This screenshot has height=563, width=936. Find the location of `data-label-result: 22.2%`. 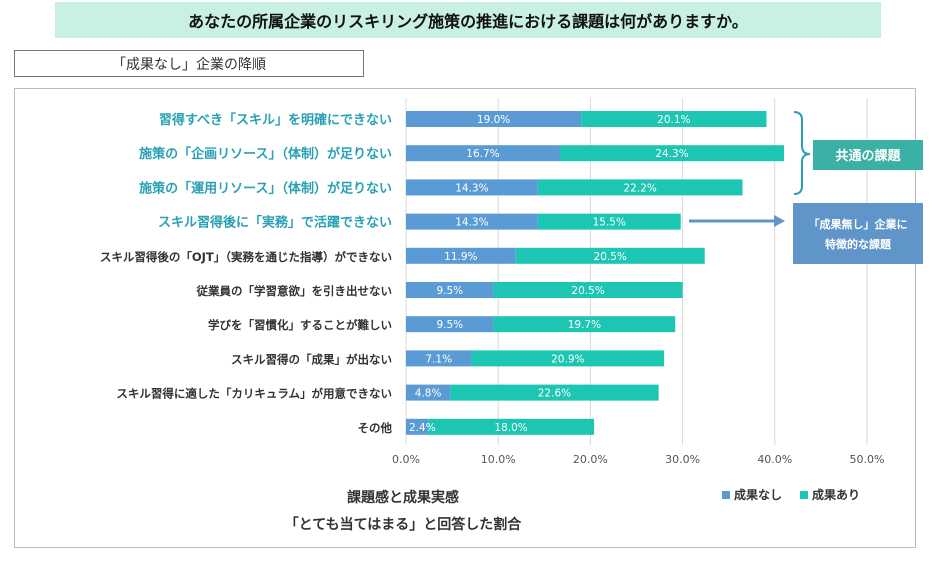

data-label-result: 22.2% is located at coordinates (640, 188).